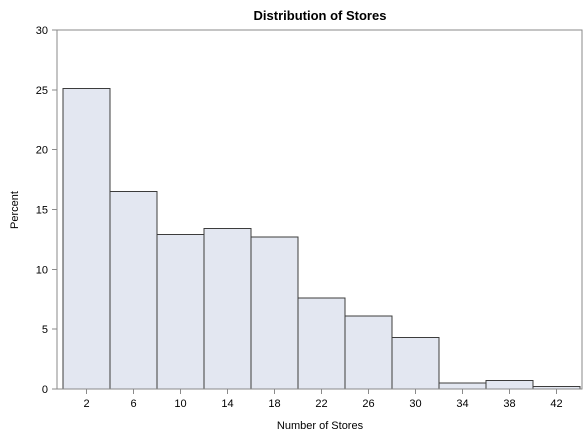  I want to click on y-tick-label: 5, so click(45, 330).